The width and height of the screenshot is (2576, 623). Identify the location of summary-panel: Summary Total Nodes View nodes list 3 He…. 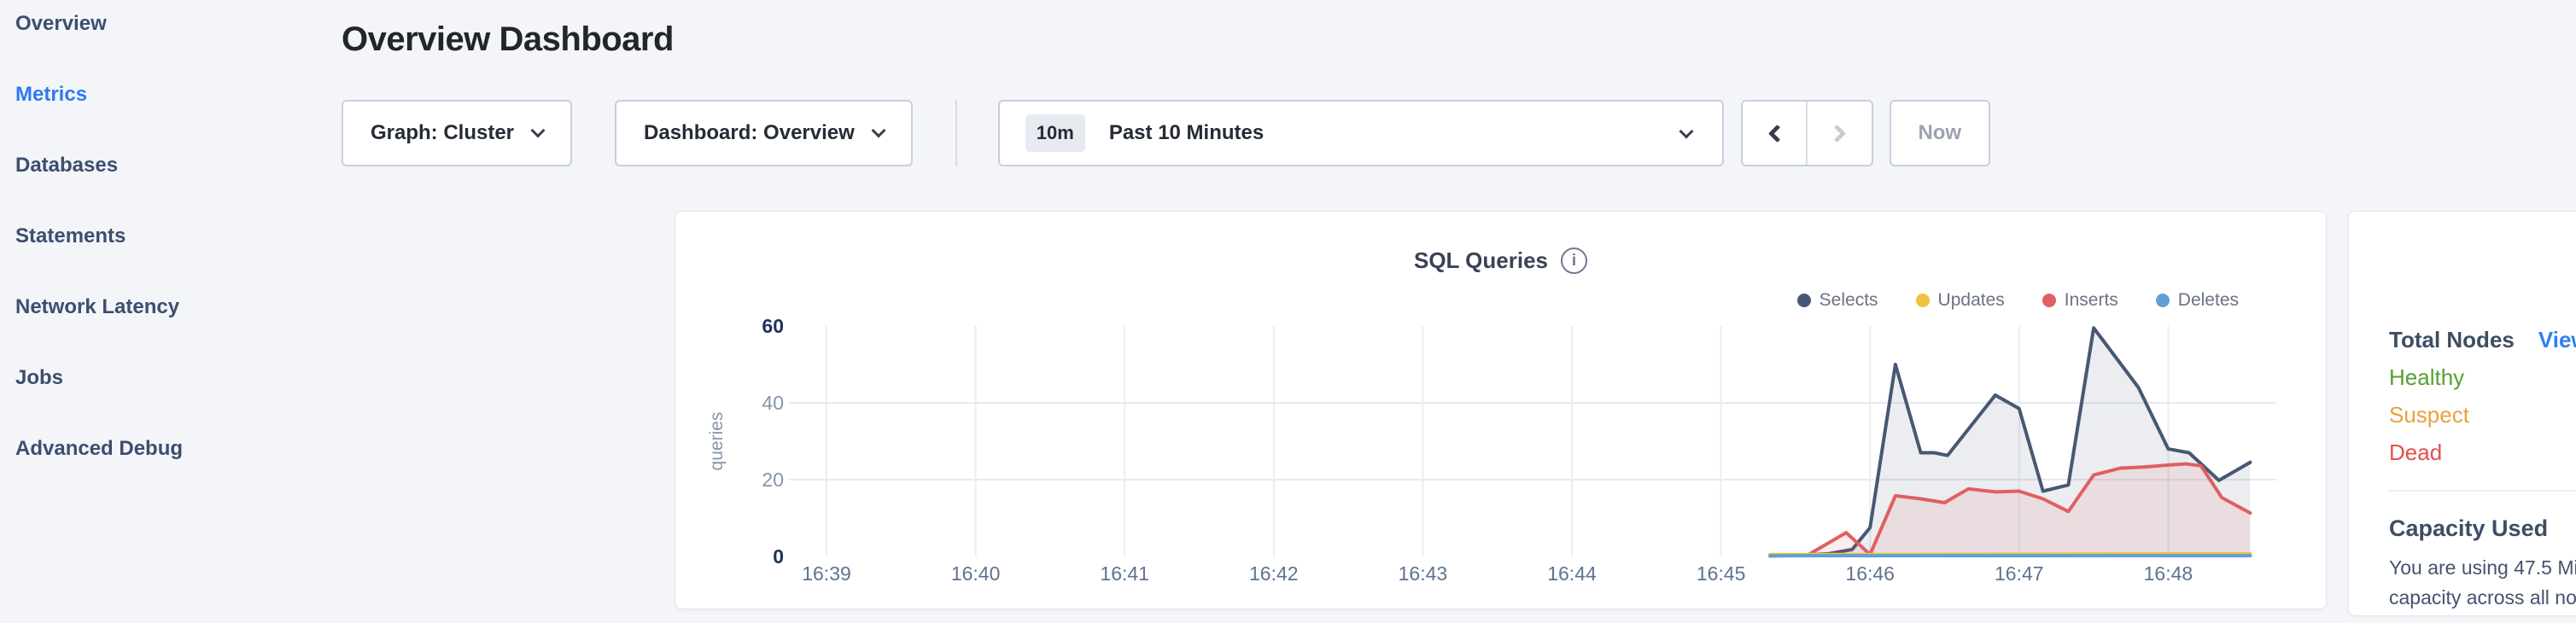
(2462, 413).